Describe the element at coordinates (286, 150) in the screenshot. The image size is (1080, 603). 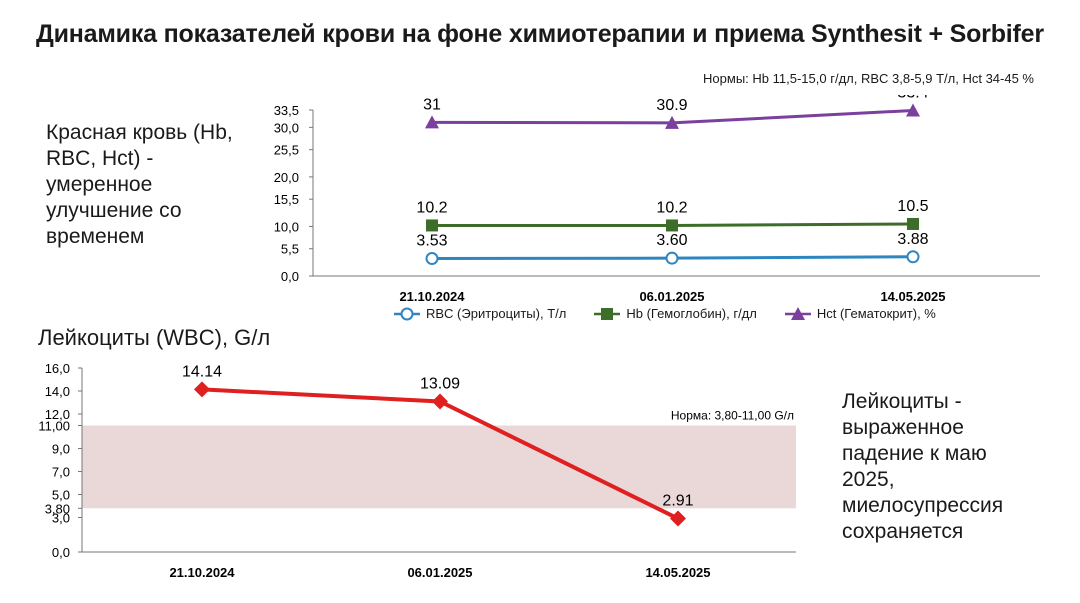
I see `y-tick-label: 25,5` at that location.